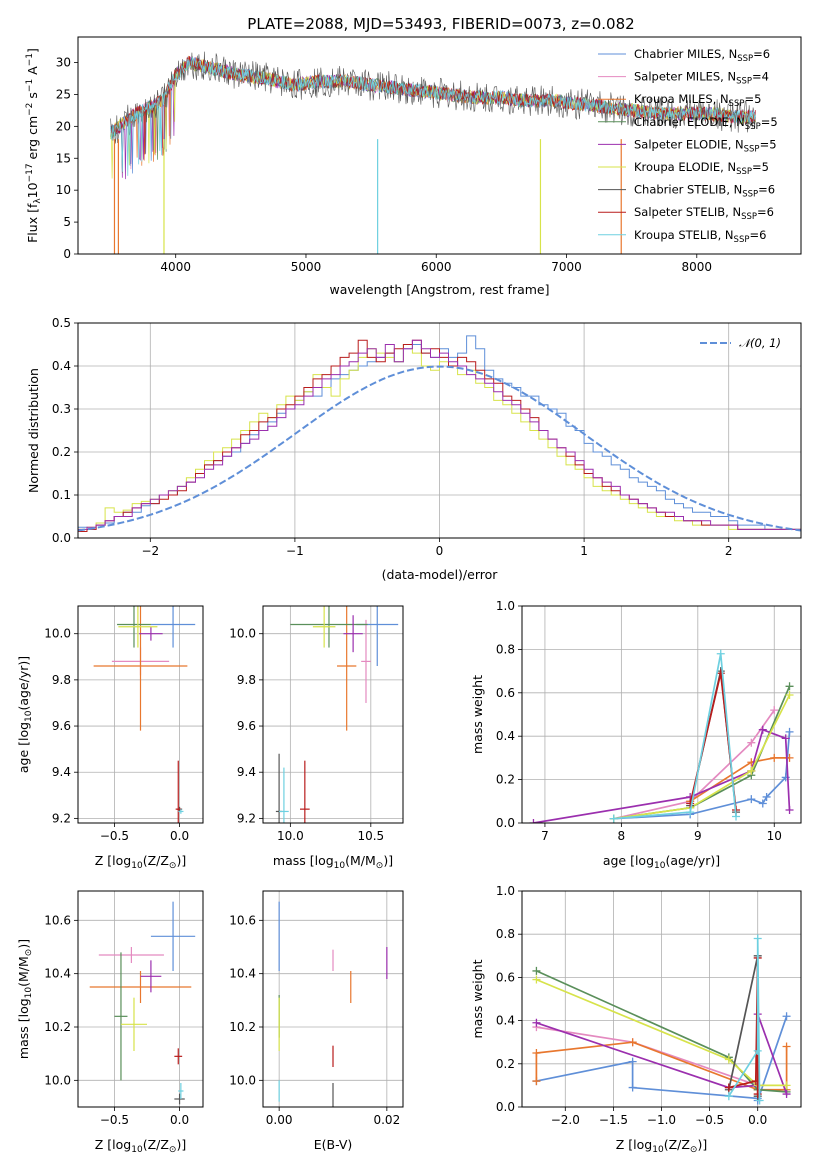 Image resolution: width=819 pixels, height=1174 pixels. I want to click on x-tick-label: 2, so click(729, 551).